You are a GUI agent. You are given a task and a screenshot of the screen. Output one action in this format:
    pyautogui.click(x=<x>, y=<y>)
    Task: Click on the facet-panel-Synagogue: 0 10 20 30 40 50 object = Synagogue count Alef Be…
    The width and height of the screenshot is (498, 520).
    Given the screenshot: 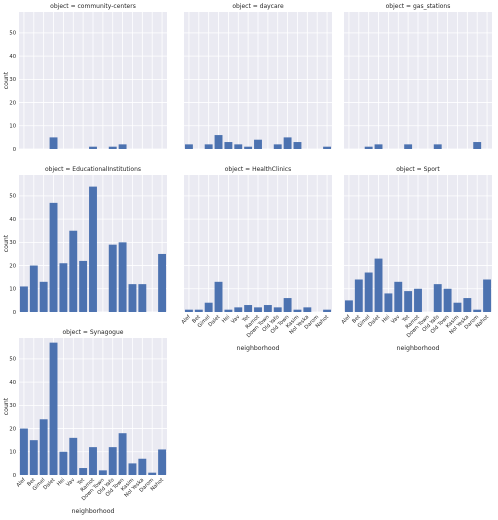 What is the action you would take?
    pyautogui.click(x=85, y=422)
    